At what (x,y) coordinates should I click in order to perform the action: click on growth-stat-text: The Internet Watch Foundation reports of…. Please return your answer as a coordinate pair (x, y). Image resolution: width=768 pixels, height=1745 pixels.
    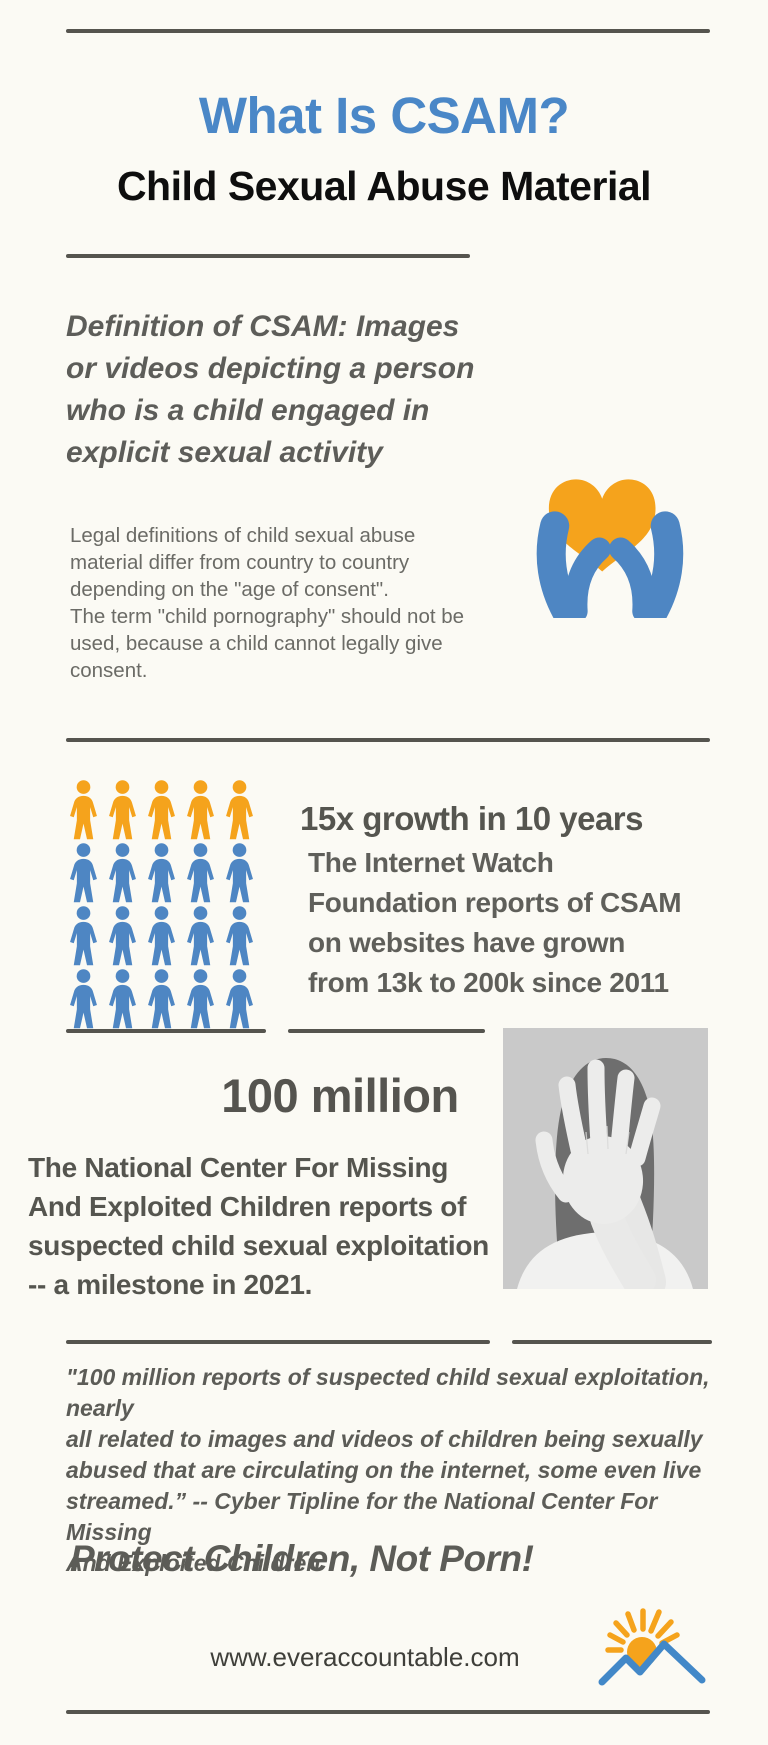
    Looking at the image, I should click on (495, 922).